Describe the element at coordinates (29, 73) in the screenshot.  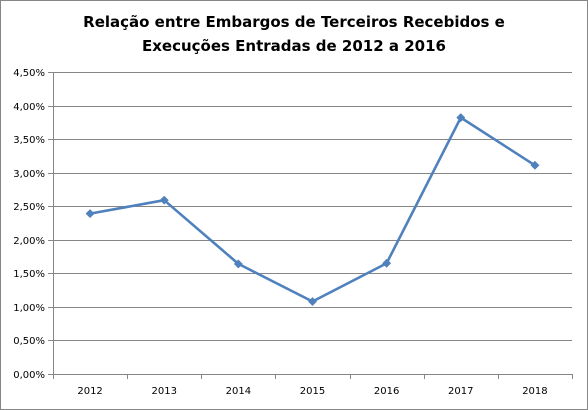
I see `y-tick-label: 4,50%` at that location.